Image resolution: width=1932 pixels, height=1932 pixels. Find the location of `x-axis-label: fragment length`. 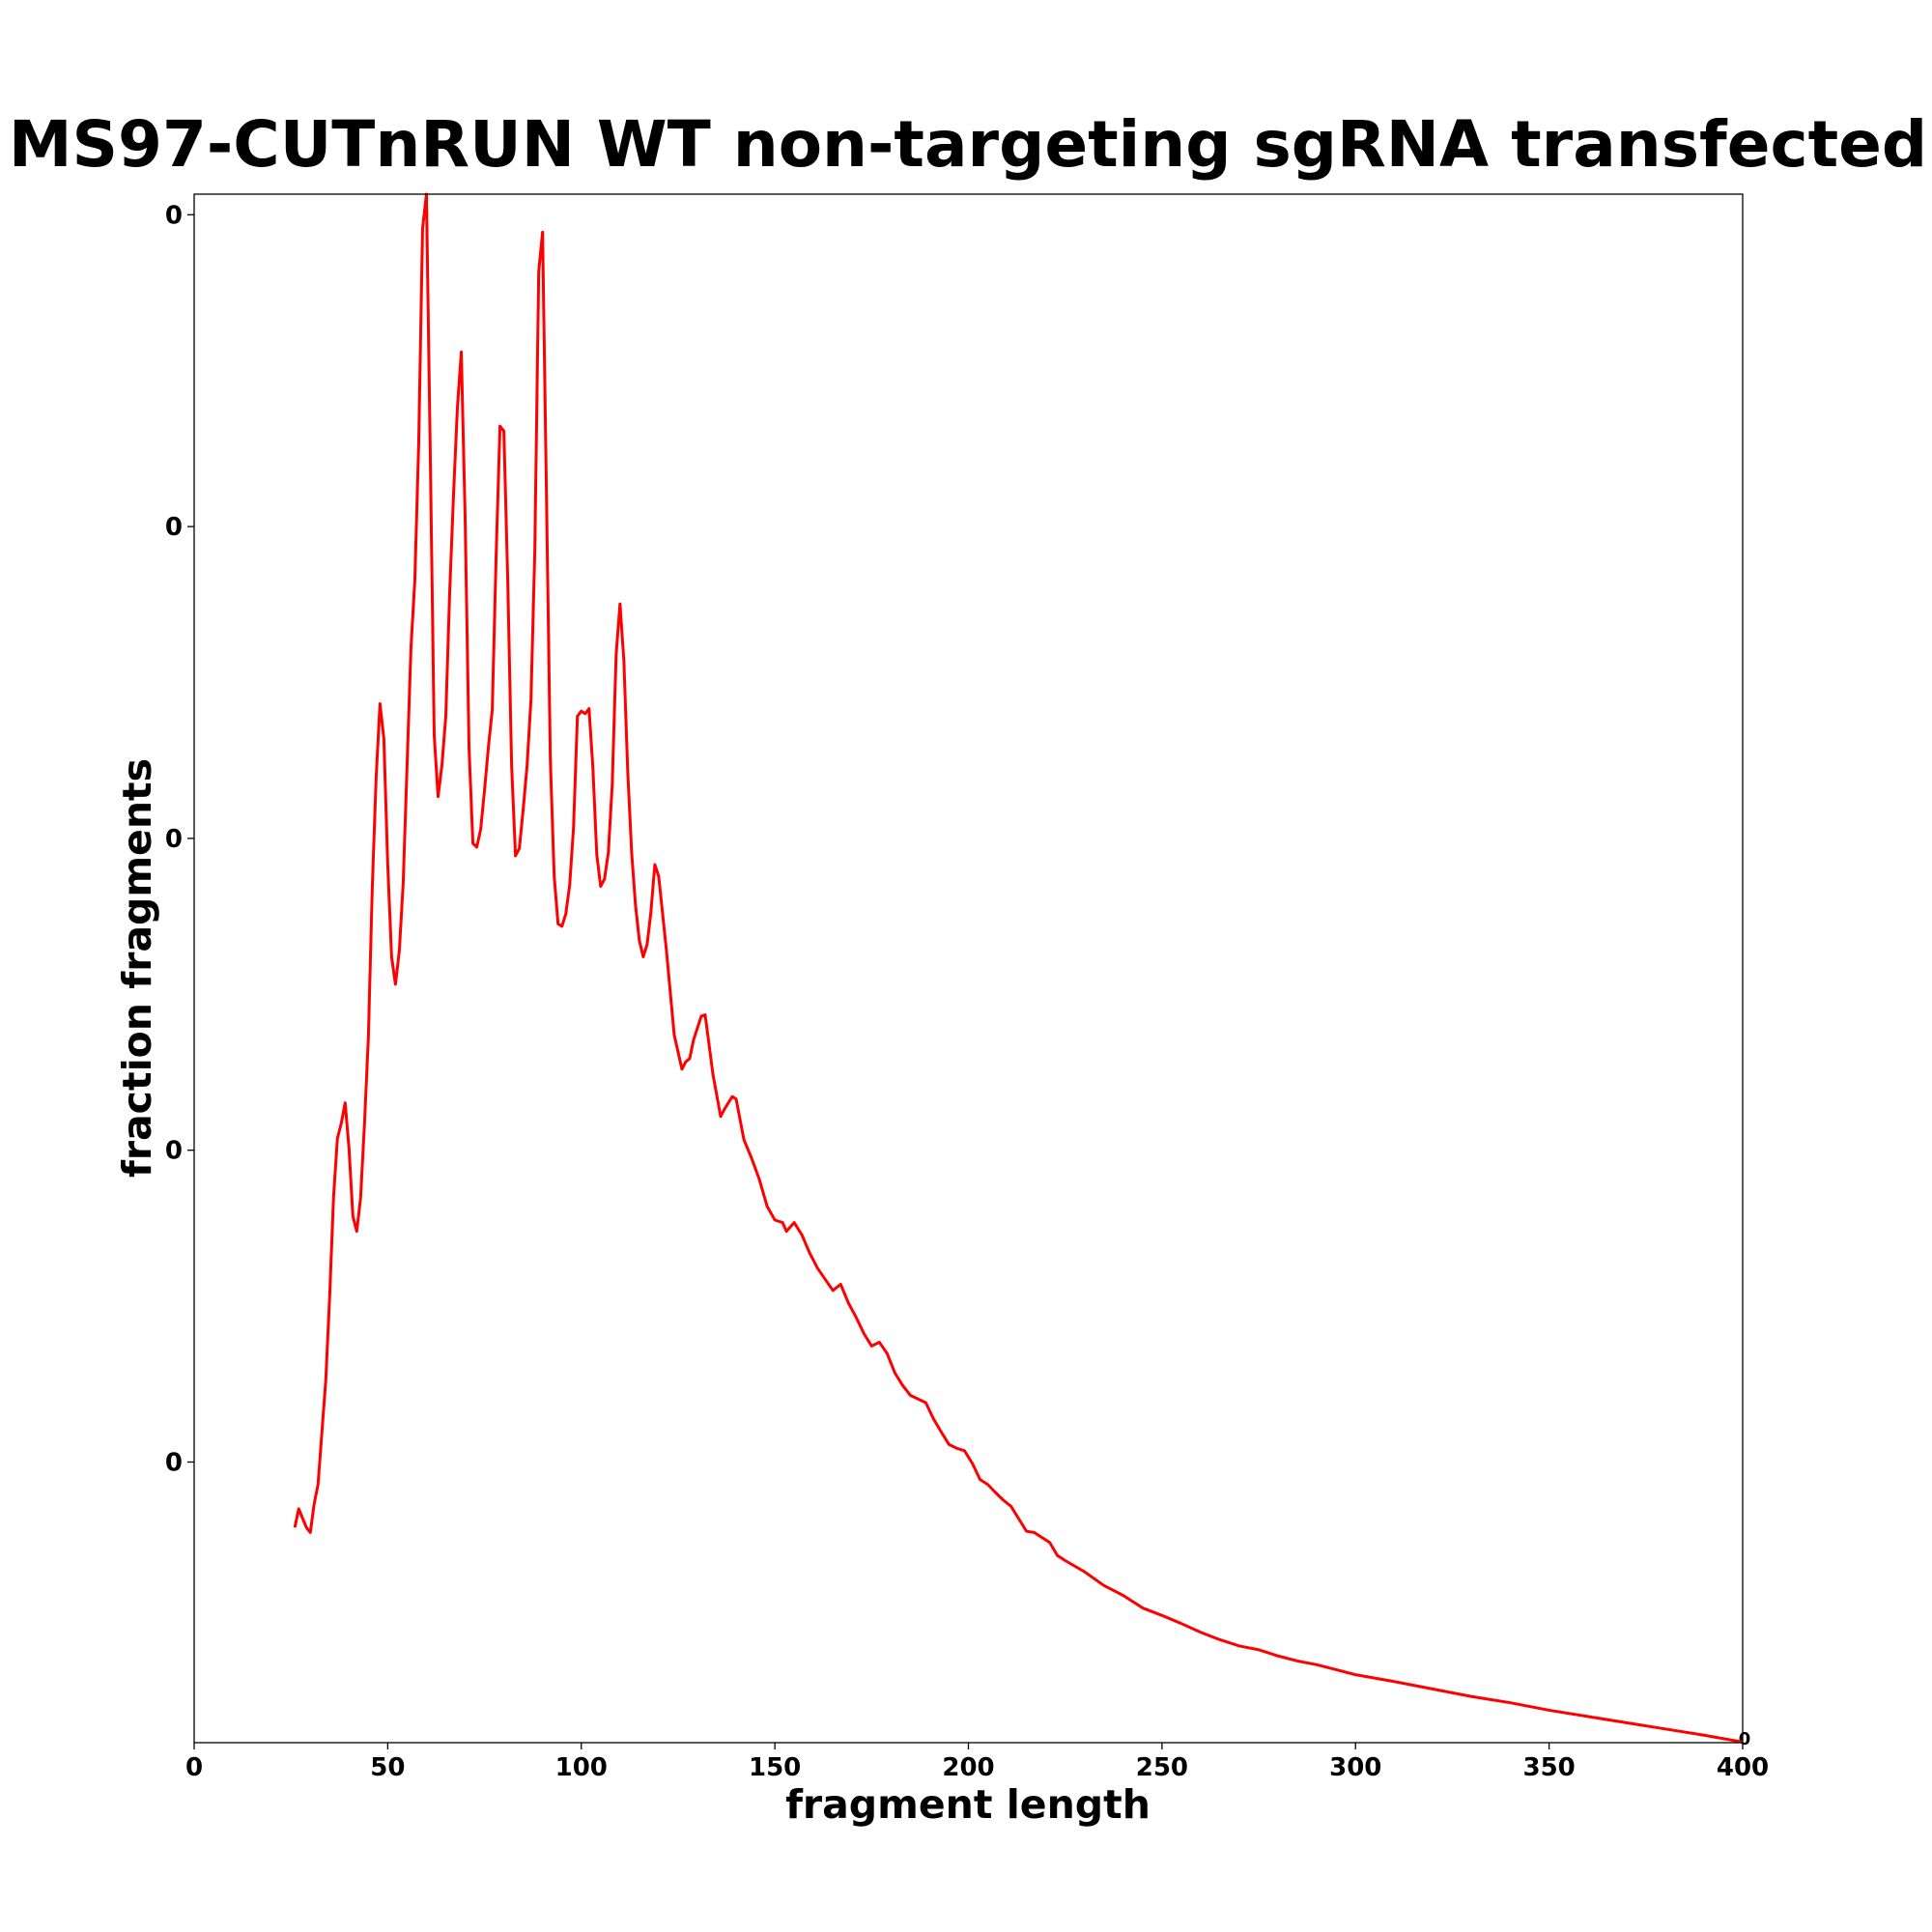

x-axis-label: fragment length is located at coordinates (968, 1804).